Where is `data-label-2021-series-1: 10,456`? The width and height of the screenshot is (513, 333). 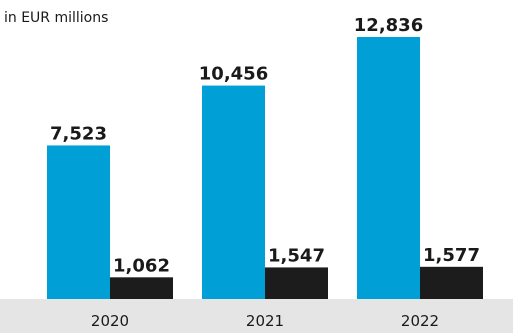
data-label-2021-series-1: 10,456 is located at coordinates (233, 74).